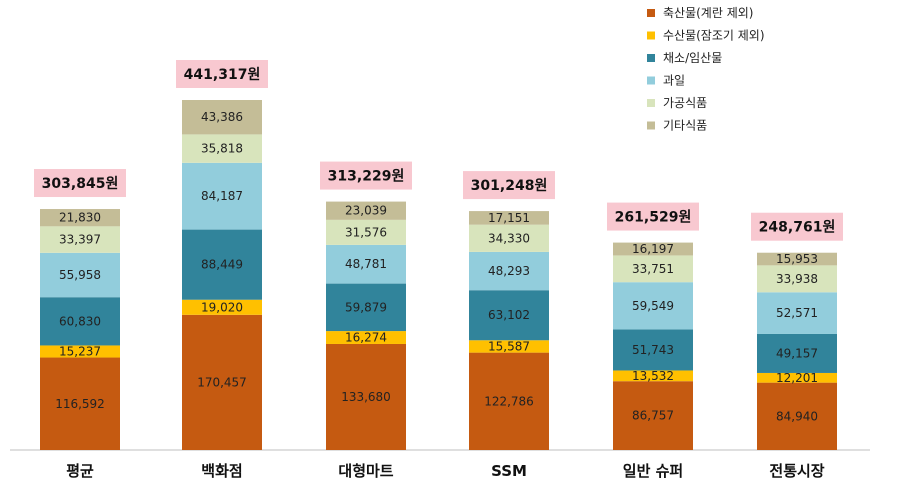  I want to click on value-label-3-2: 88,449, so click(222, 265).